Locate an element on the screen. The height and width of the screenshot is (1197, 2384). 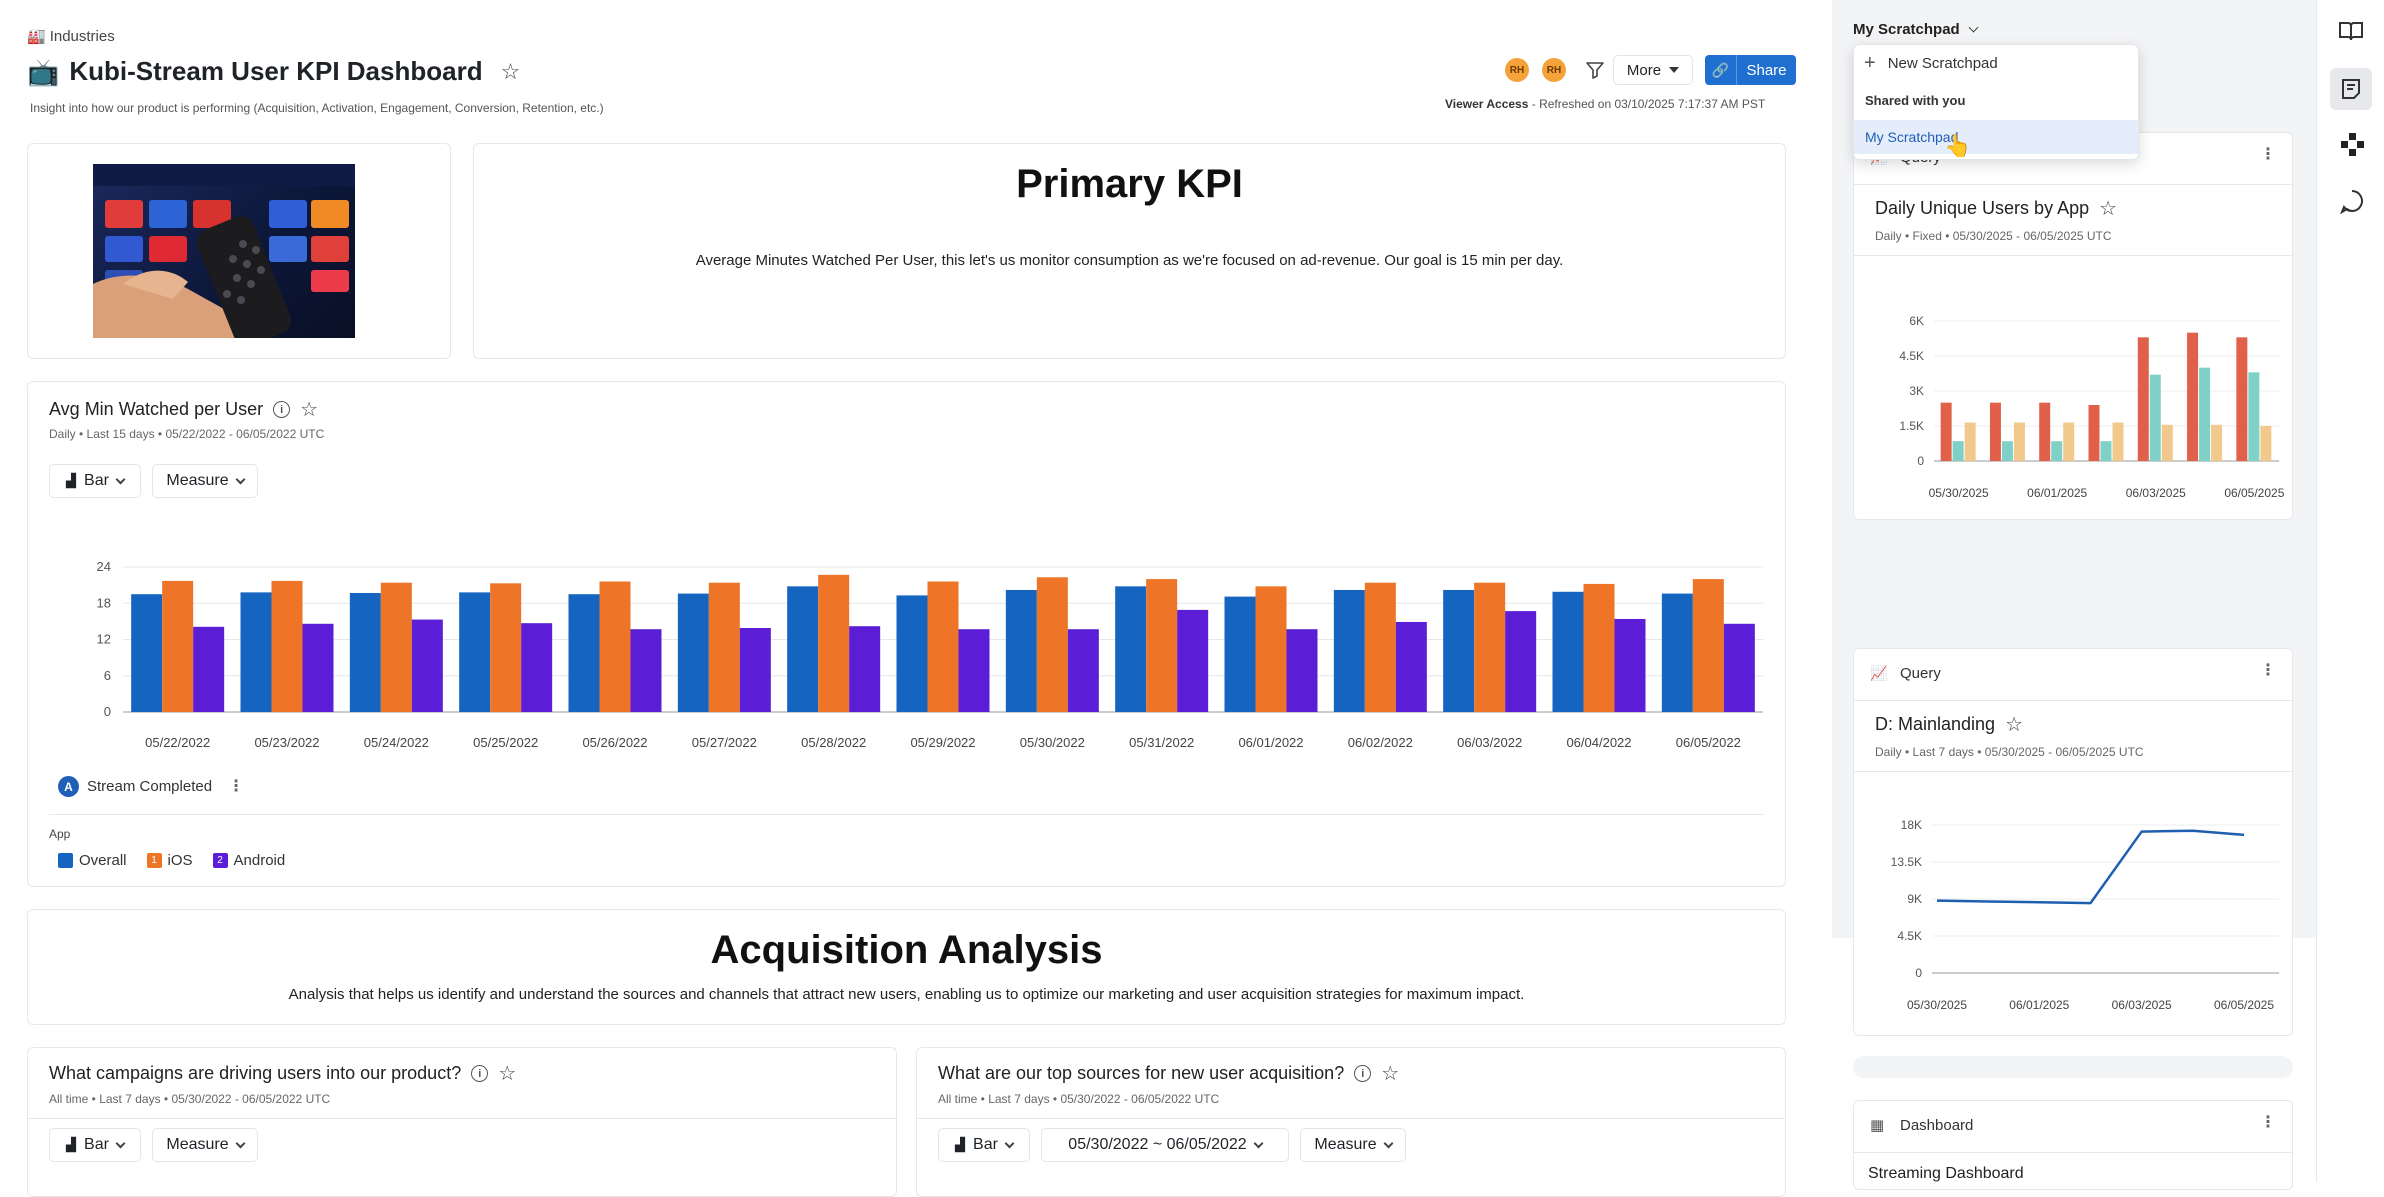
menu-item-my-scratchpad: My Scratchpad is located at coordinates (1996, 137).